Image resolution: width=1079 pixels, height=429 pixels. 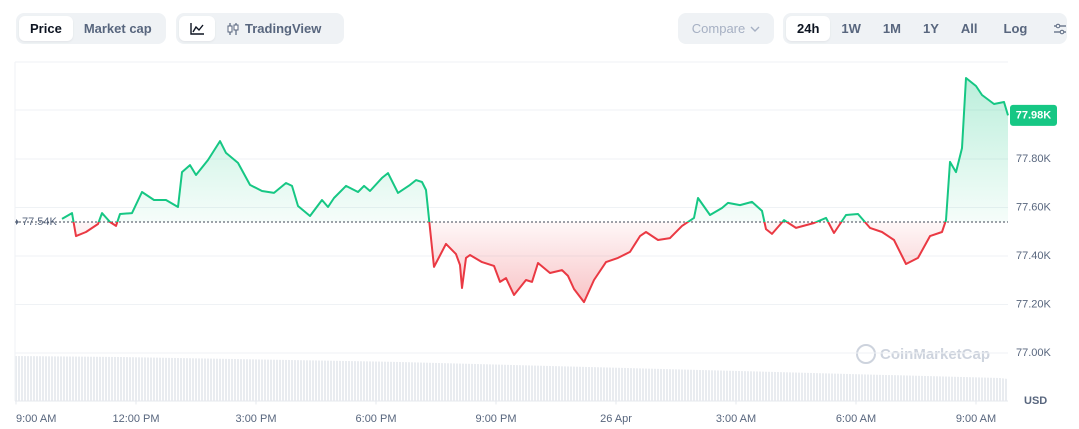 What do you see at coordinates (935, 354) in the screenshot?
I see `watermark-text: CoinMarketCap` at bounding box center [935, 354].